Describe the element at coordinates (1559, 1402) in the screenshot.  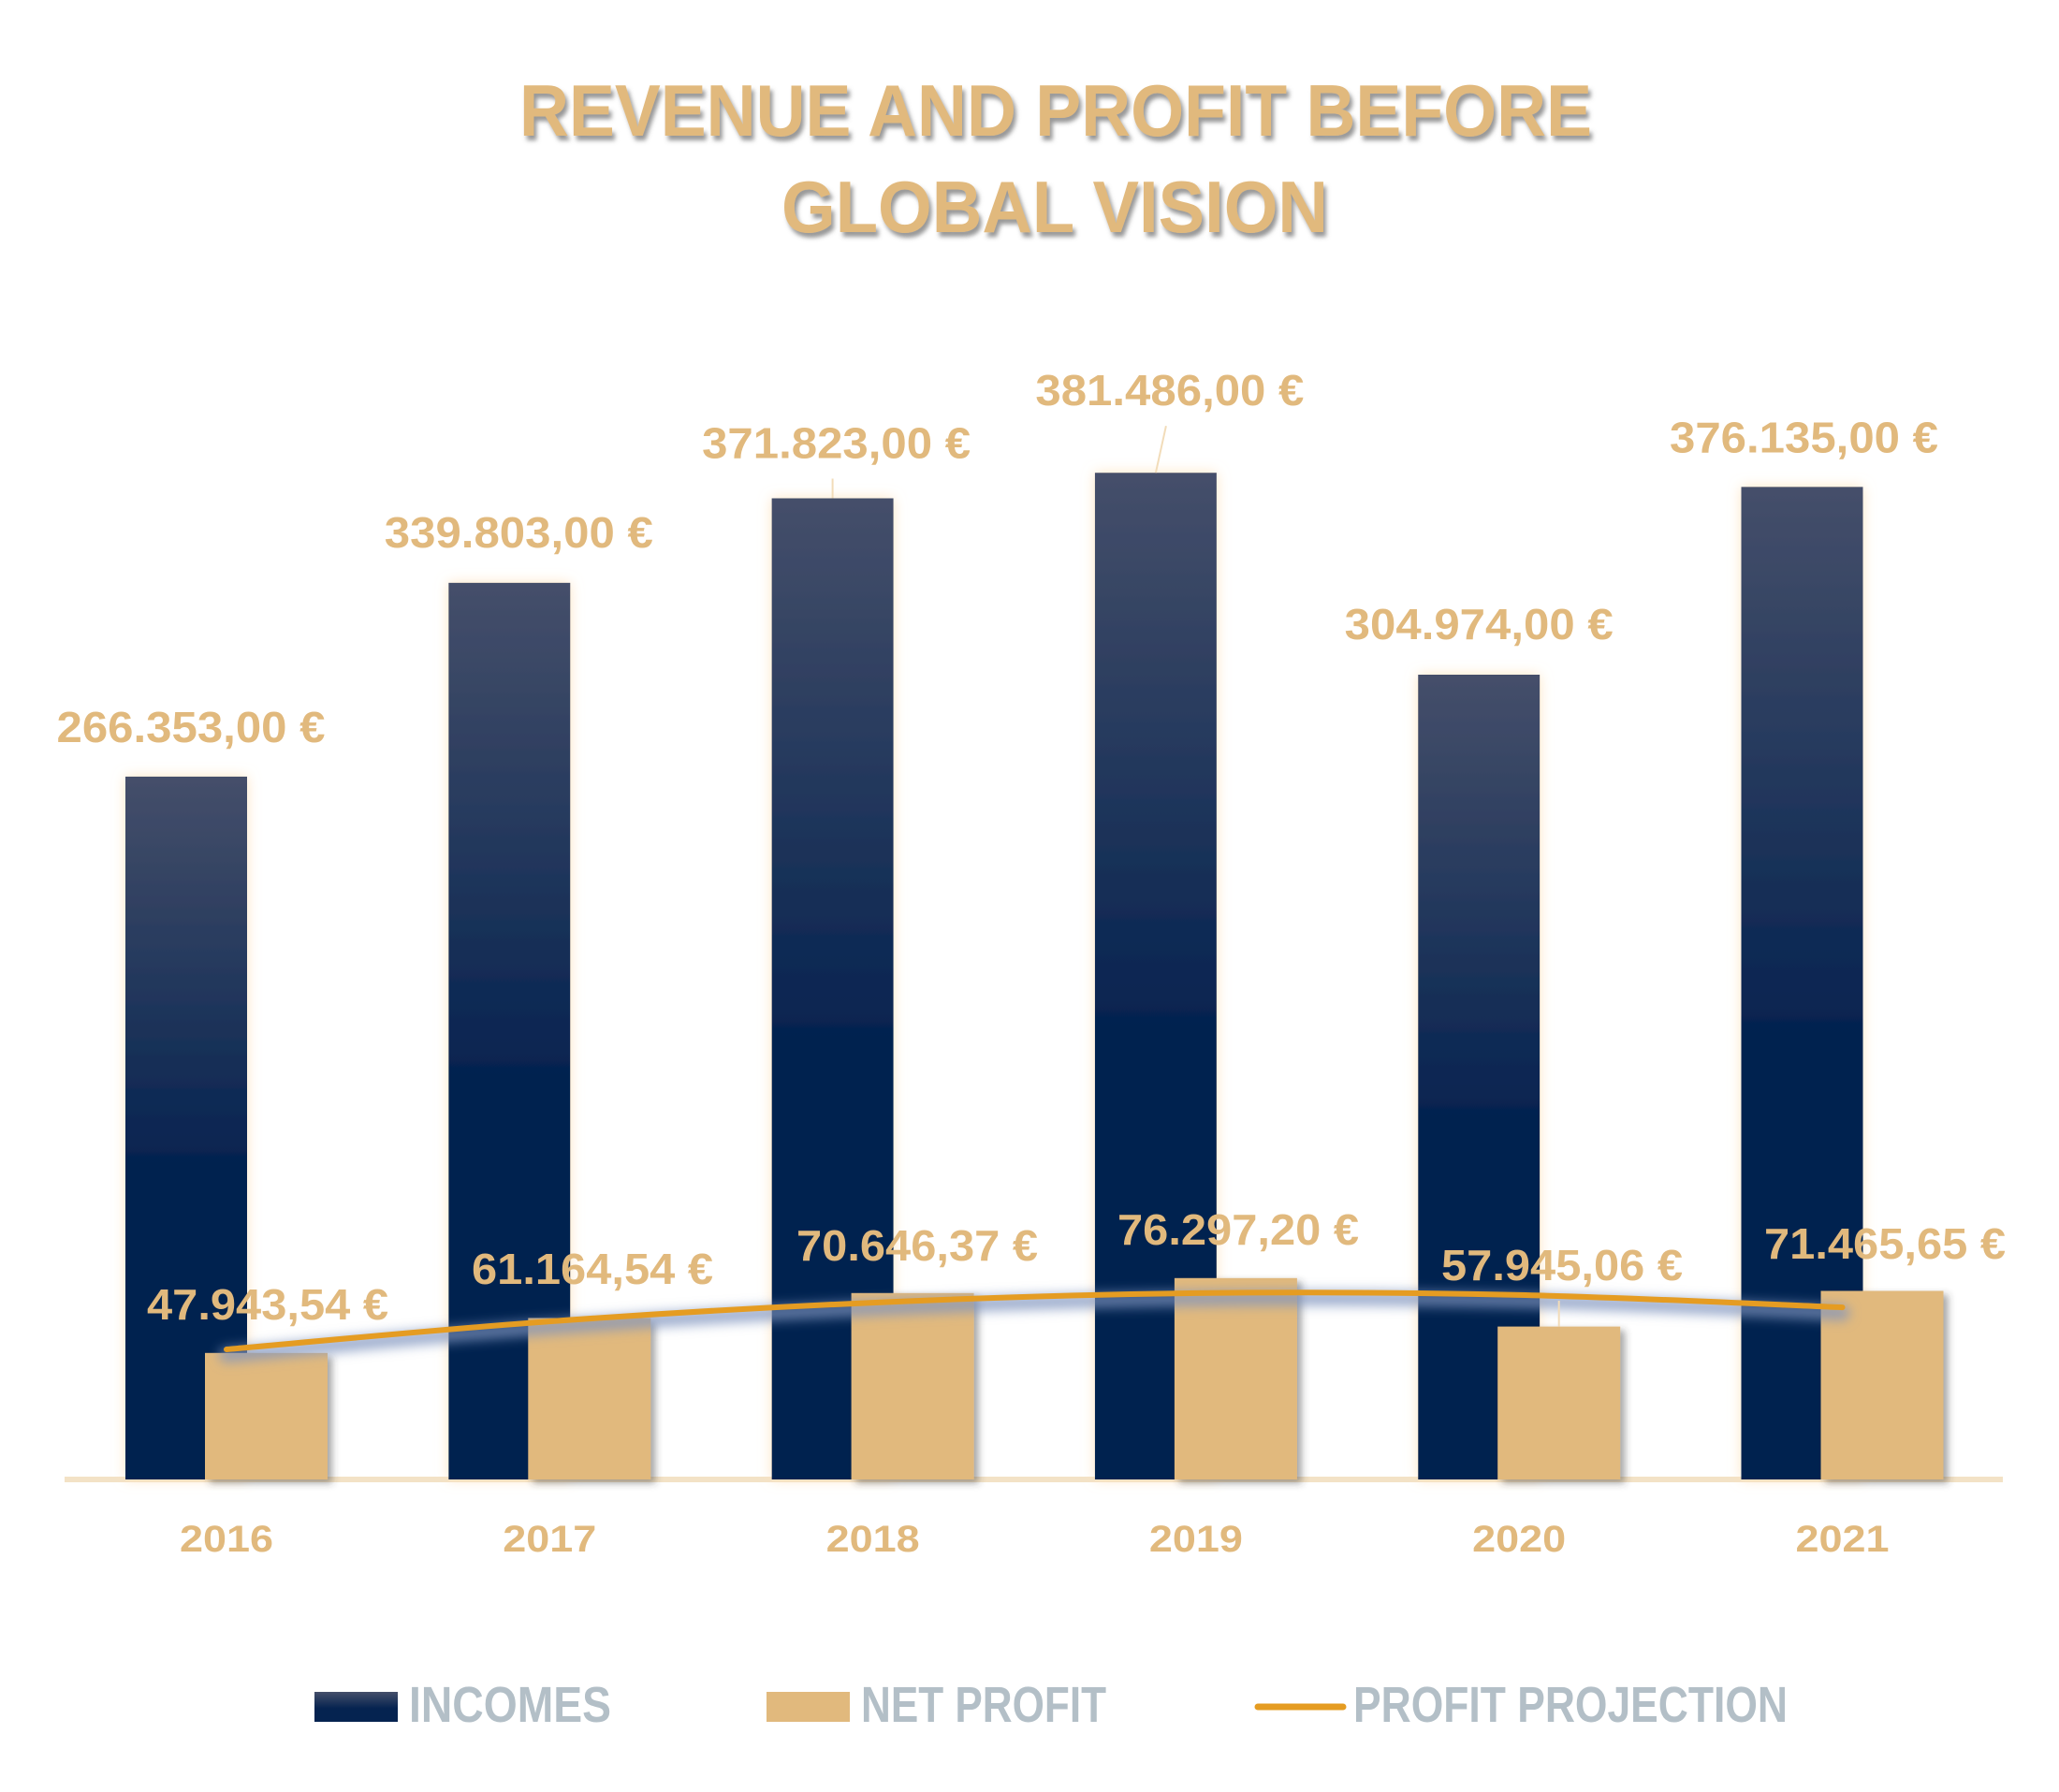
I see `bar-net-profit-2020` at that location.